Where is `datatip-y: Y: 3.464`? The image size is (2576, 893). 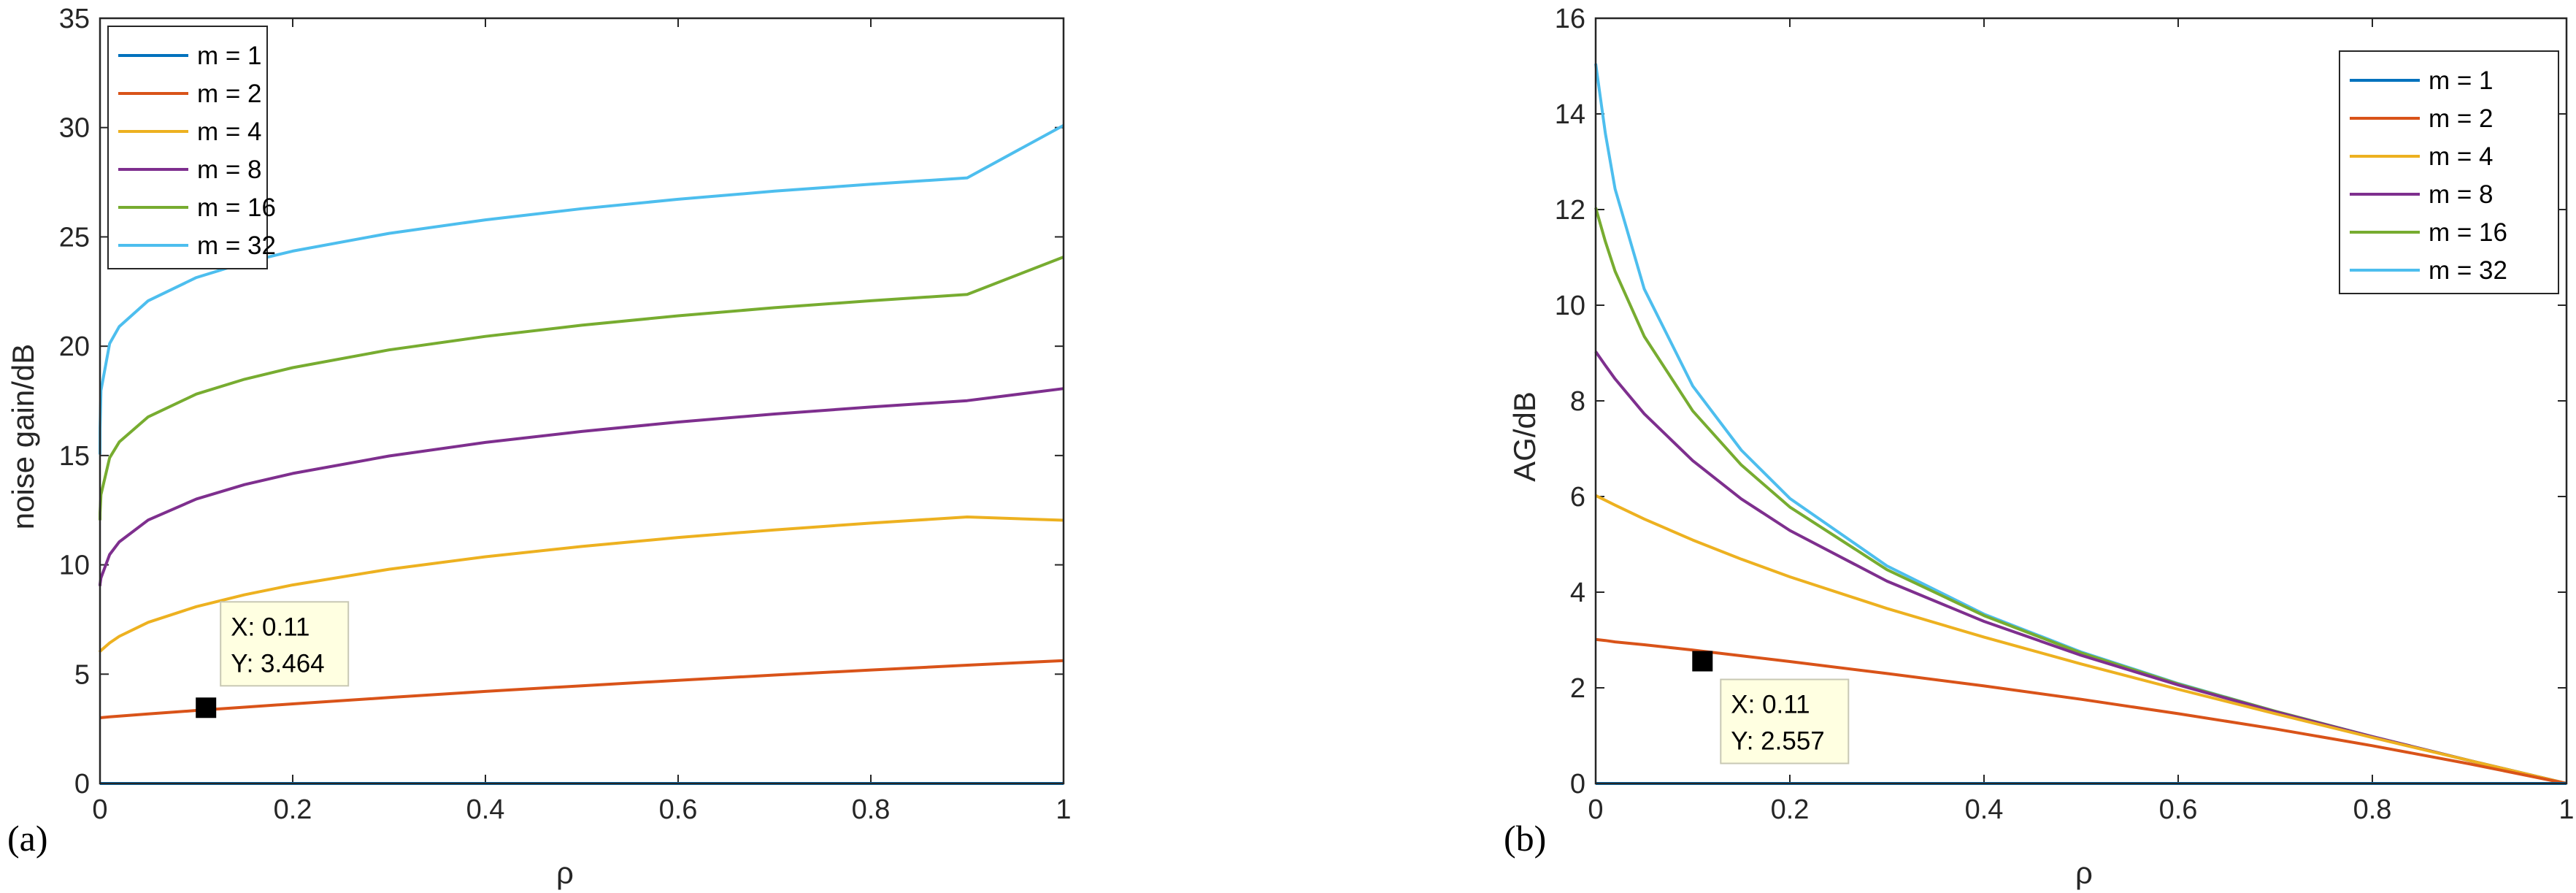
datatip-y: Y: 3.464 is located at coordinates (277, 663).